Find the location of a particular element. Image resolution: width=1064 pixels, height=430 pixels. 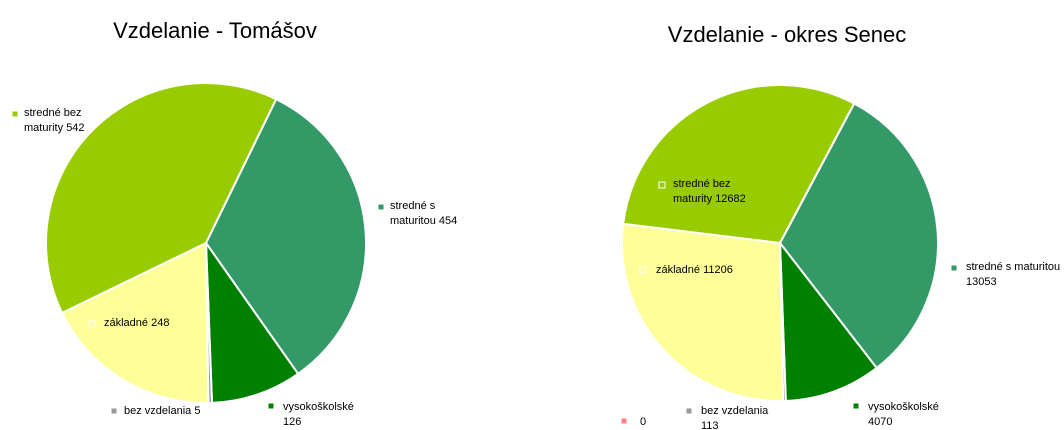

chart-title: Vzdelanie - Tomášov is located at coordinates (215, 30).